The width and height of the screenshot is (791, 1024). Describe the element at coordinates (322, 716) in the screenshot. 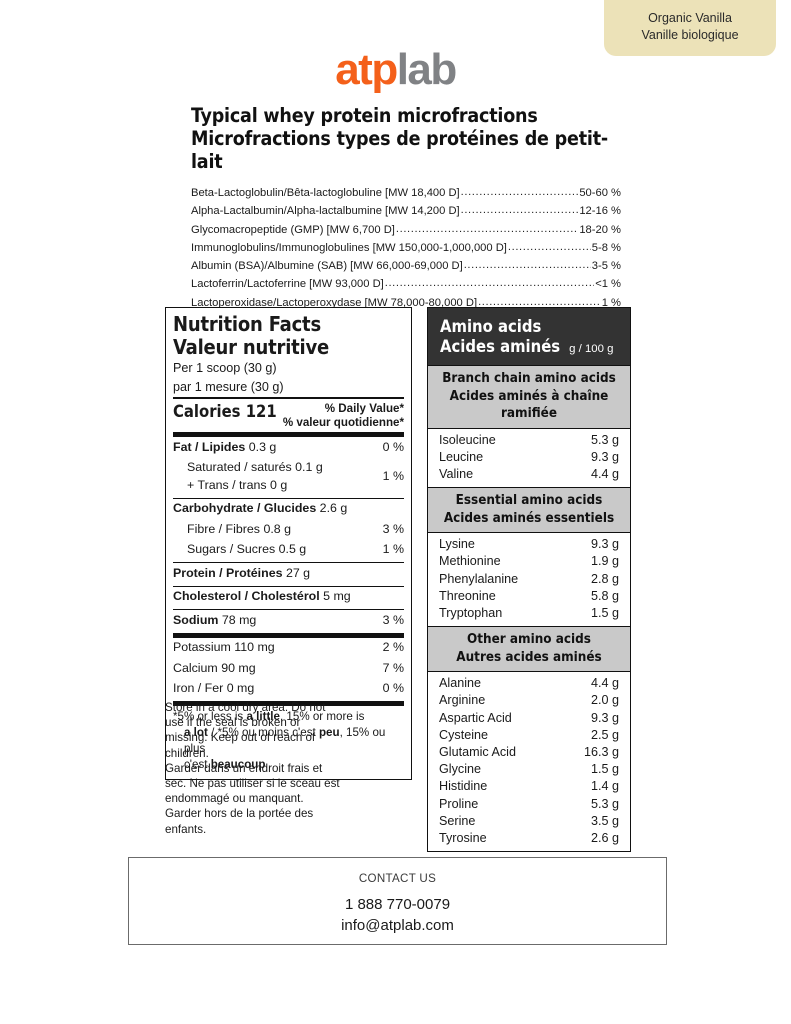

I see `footnote-1c: , 15% or more is` at that location.